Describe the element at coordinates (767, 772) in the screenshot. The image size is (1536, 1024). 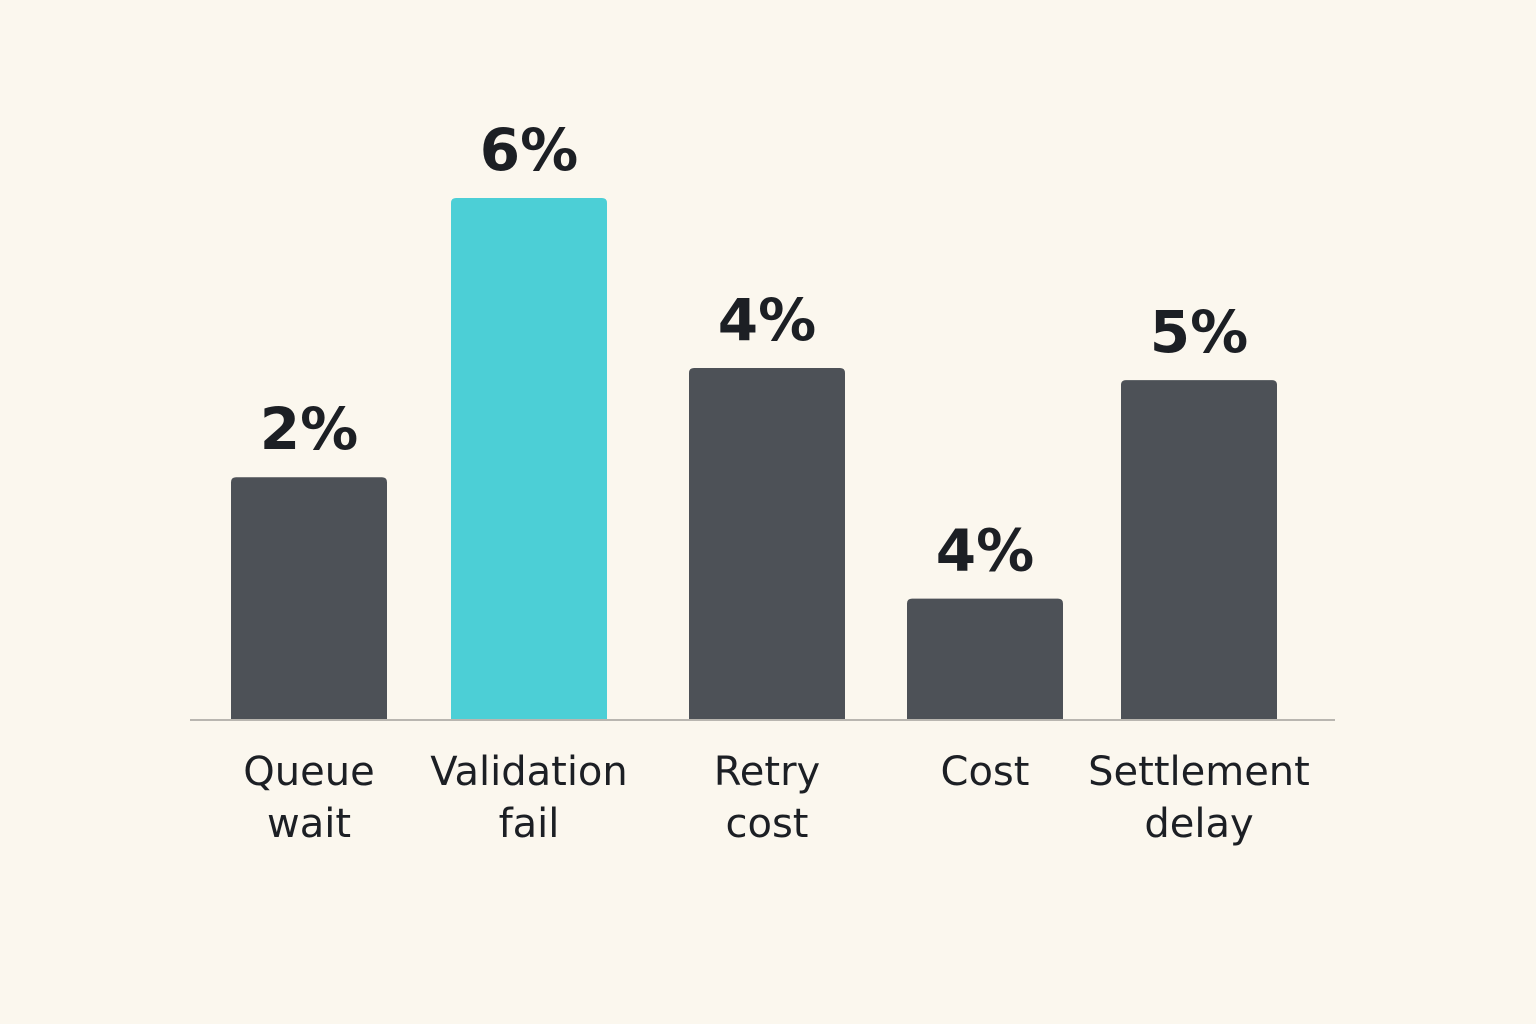
I see `category-label: Retry` at that location.